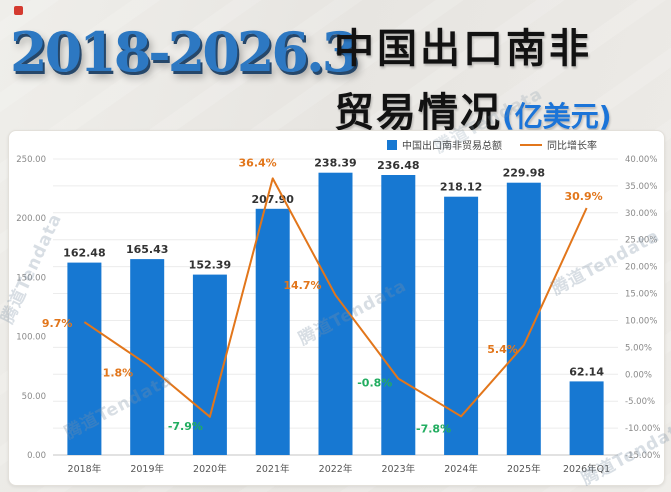 Image resolution: width=671 pixels, height=492 pixels. What do you see at coordinates (638, 375) in the screenshot?
I see `right-axis-label: 0.00%` at bounding box center [638, 375].